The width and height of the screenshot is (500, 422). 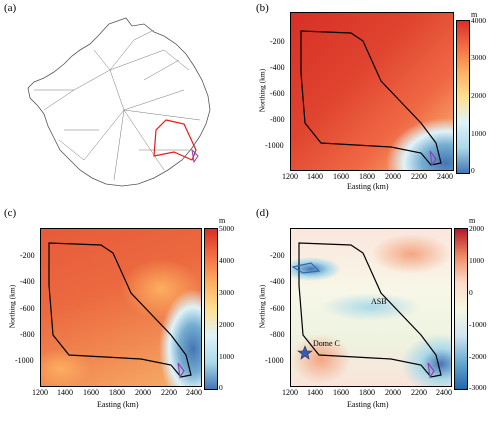 What do you see at coordinates (226, 260) in the screenshot?
I see `cbar-c-tick: 4000` at bounding box center [226, 260].